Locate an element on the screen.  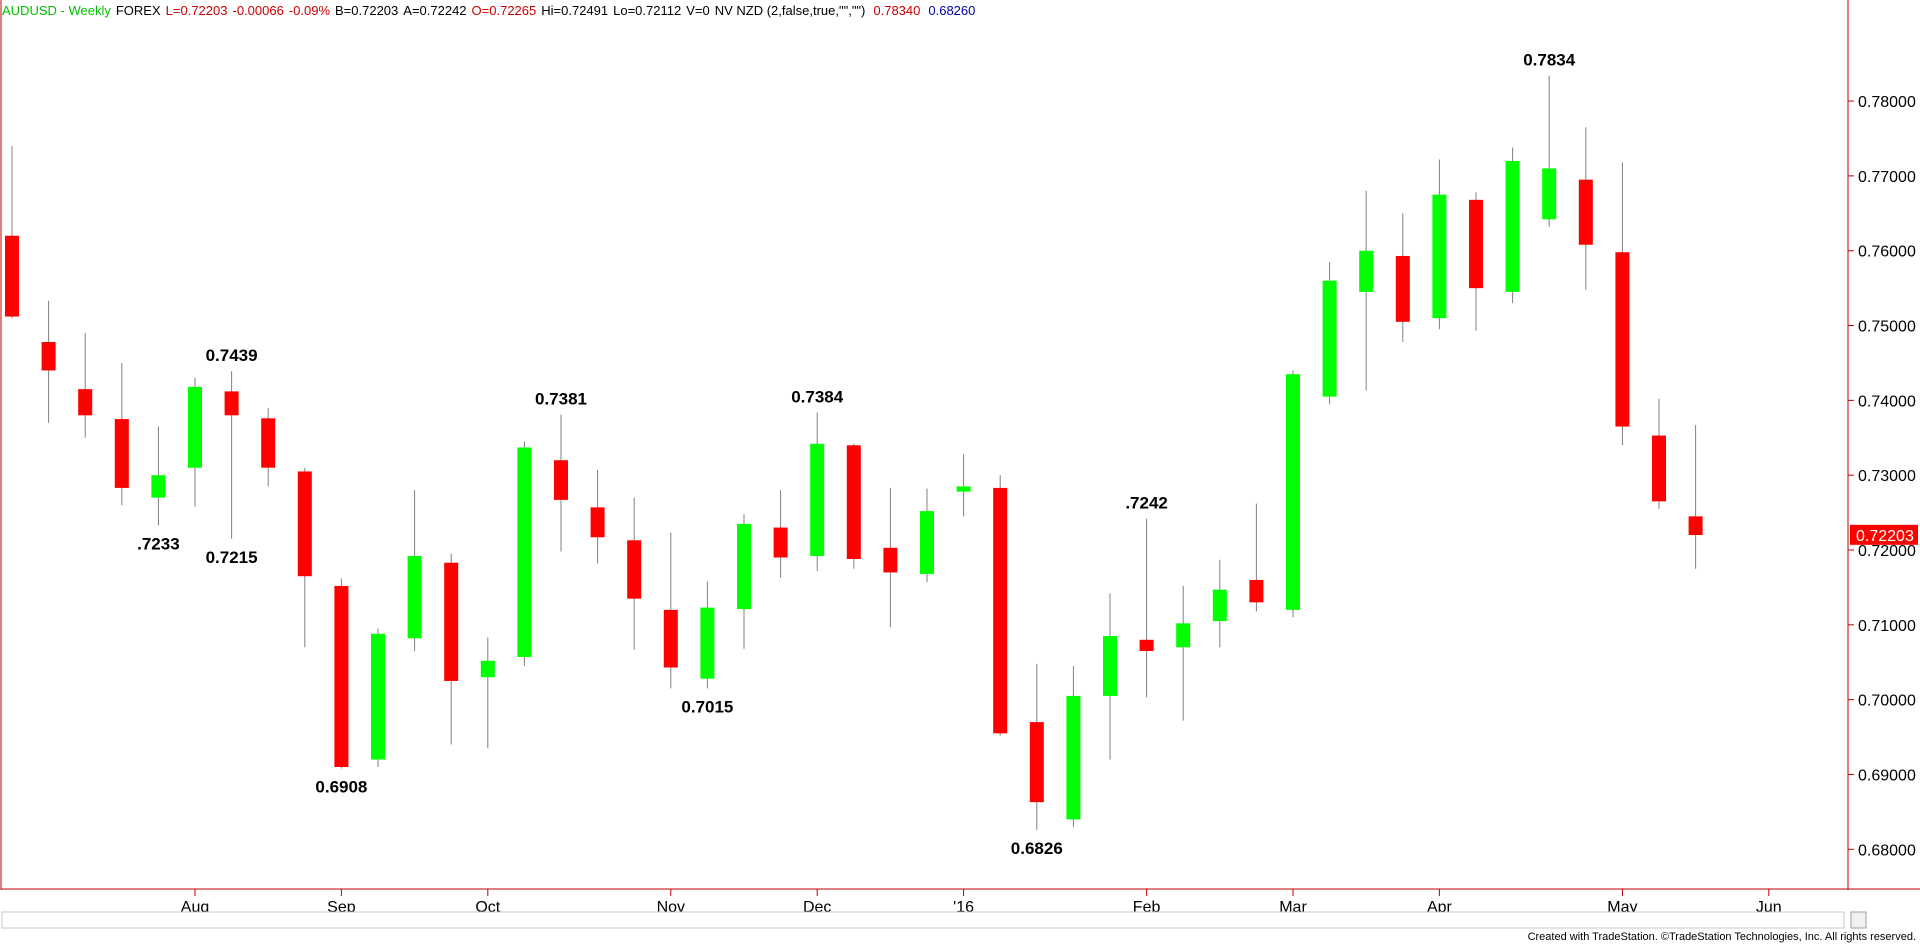
scrollbar-thumb is located at coordinates (1858, 920).